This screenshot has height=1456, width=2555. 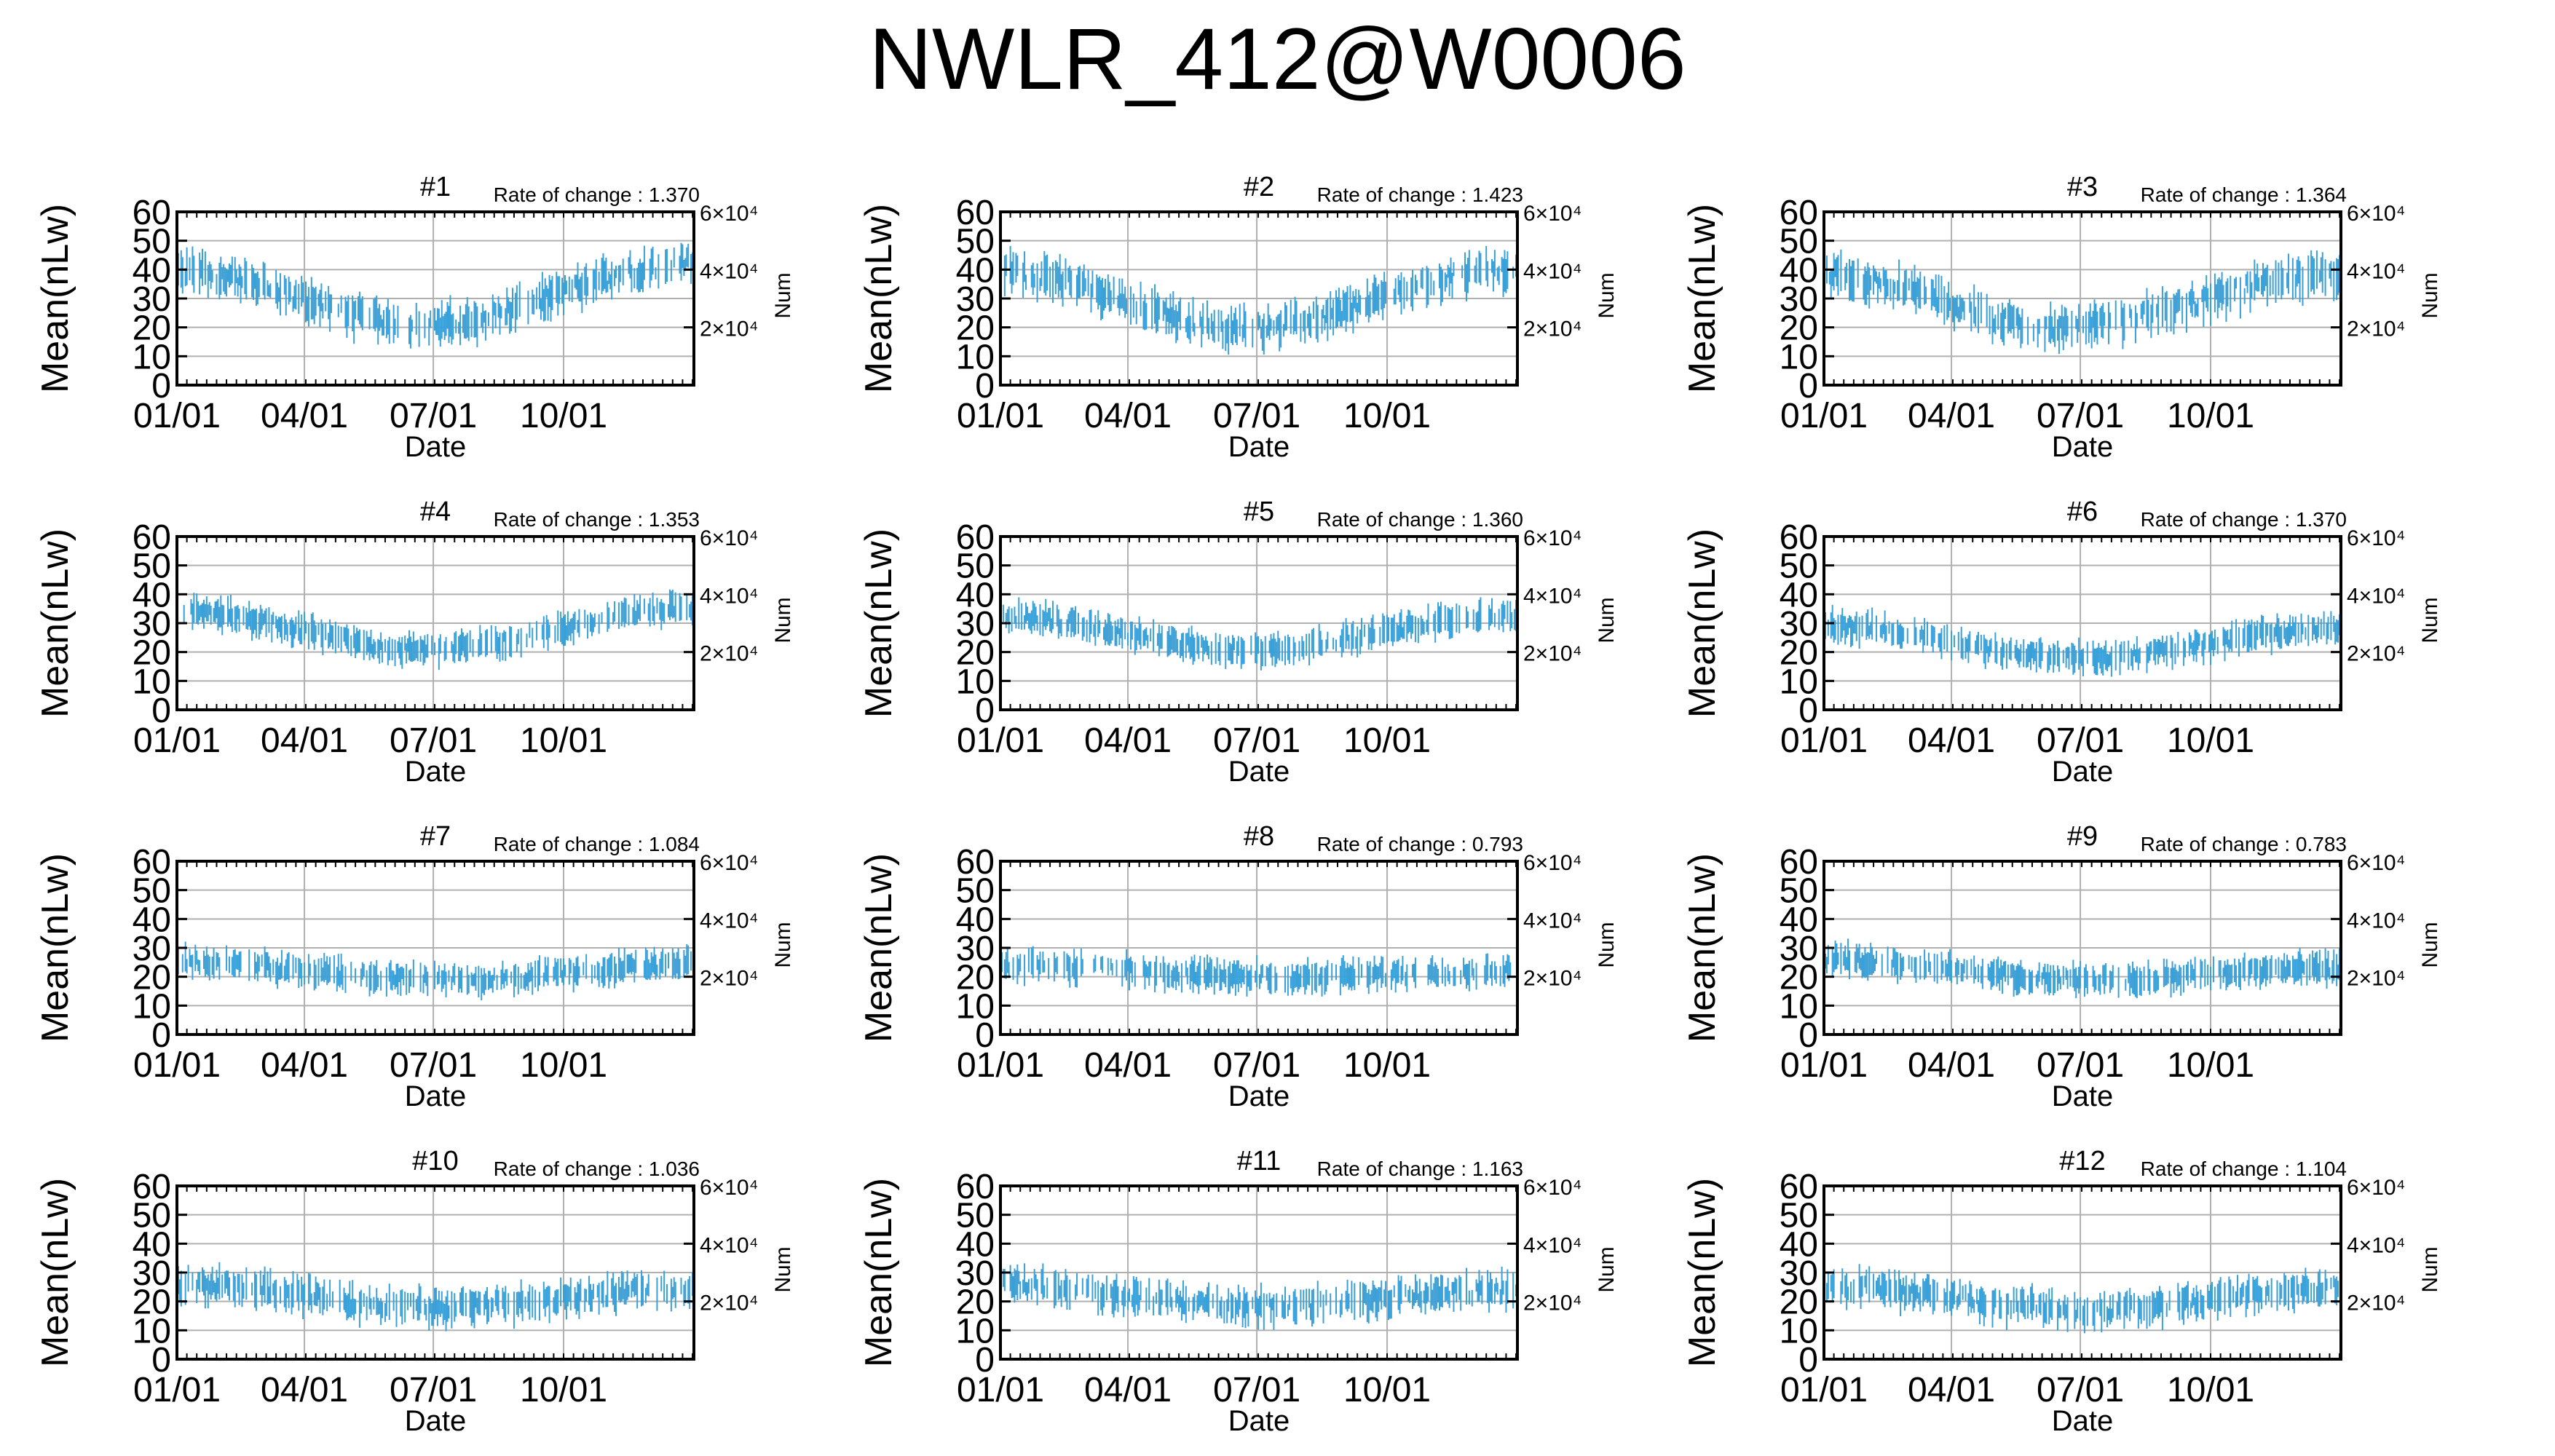 I want to click on chart-title: #7, so click(x=435, y=836).